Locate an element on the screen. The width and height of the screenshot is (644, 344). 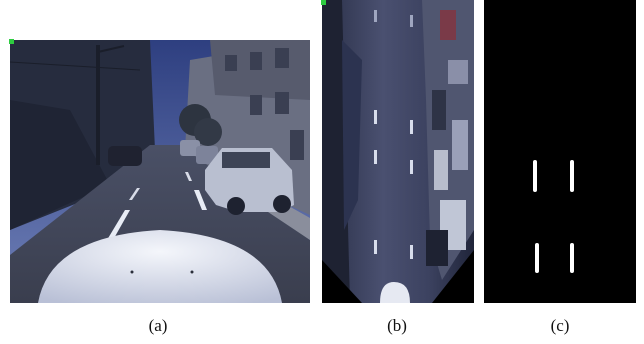
lane-mark-bottom-left is located at coordinates (537, 258).